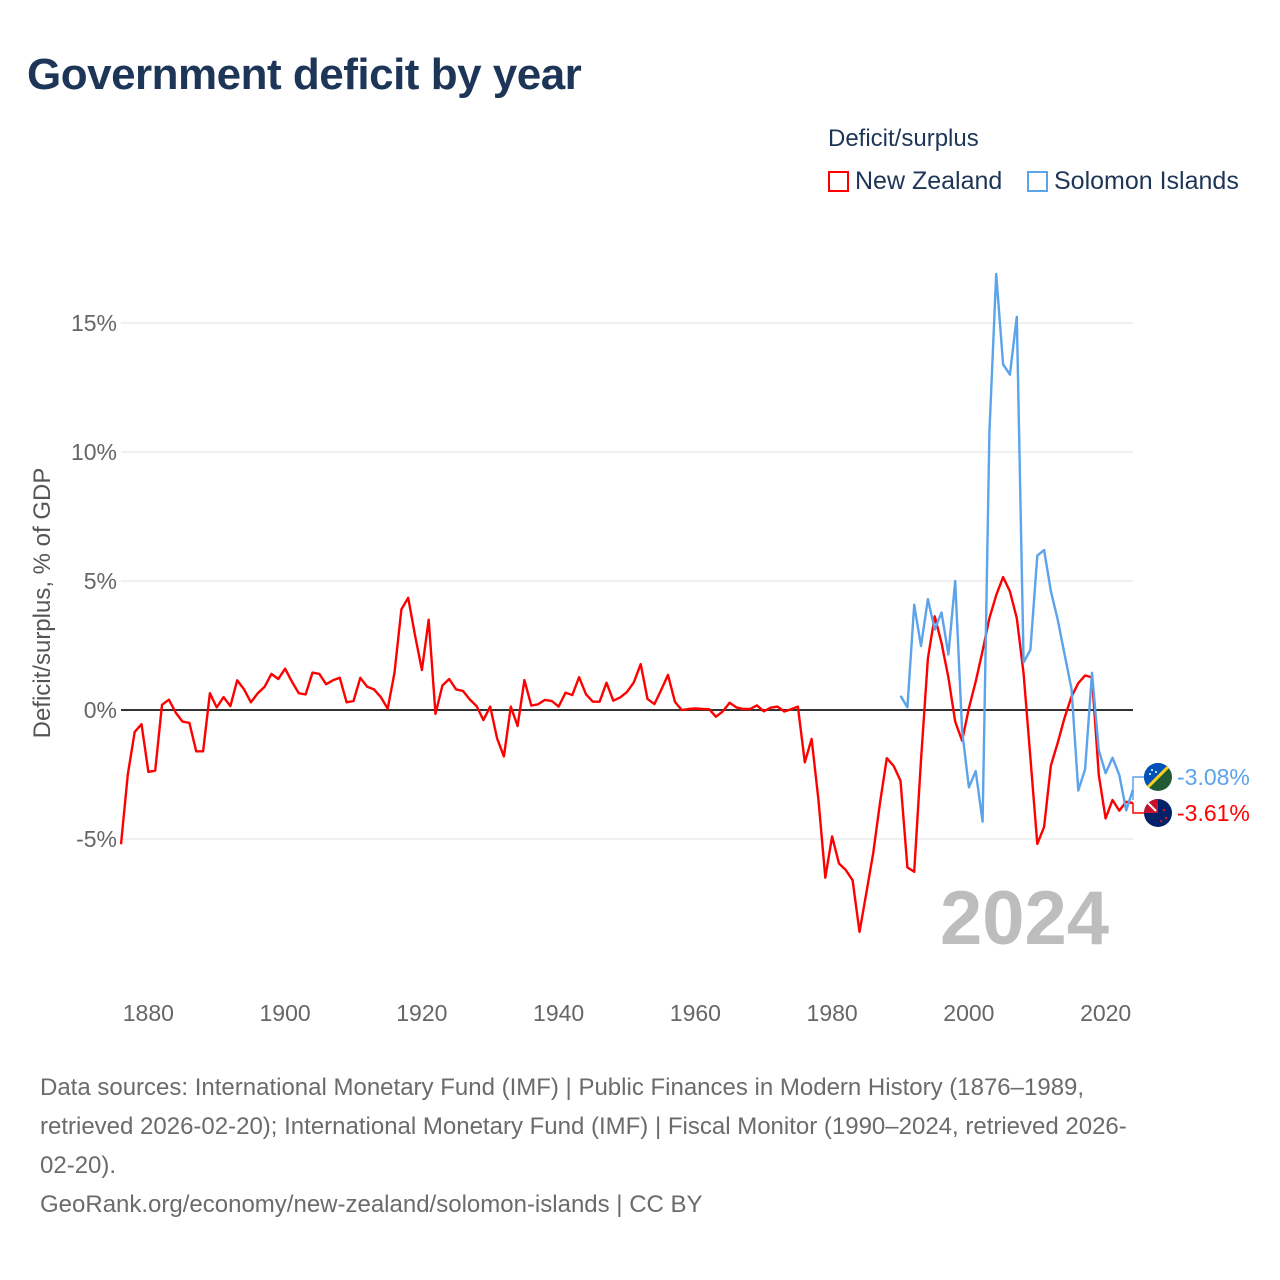  Describe the element at coordinates (1017, 547) in the screenshot. I see `series-line-solomon-islands` at that location.